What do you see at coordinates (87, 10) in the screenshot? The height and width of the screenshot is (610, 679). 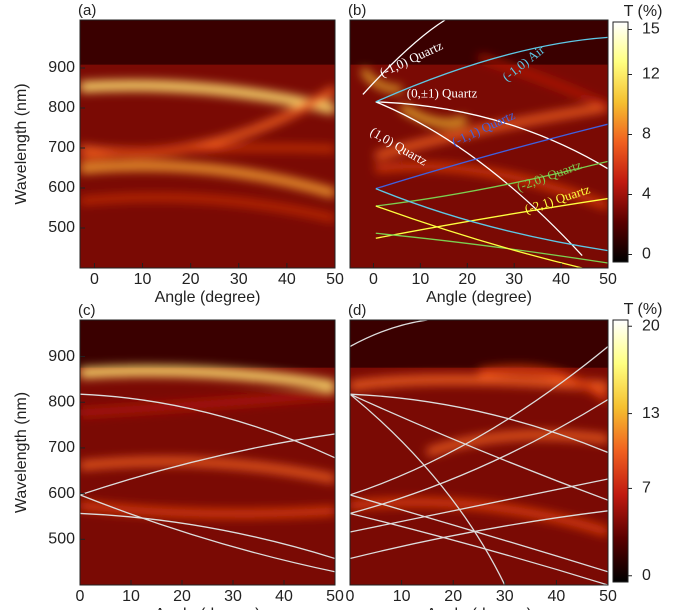 I see `panel-label: (a)` at bounding box center [87, 10].